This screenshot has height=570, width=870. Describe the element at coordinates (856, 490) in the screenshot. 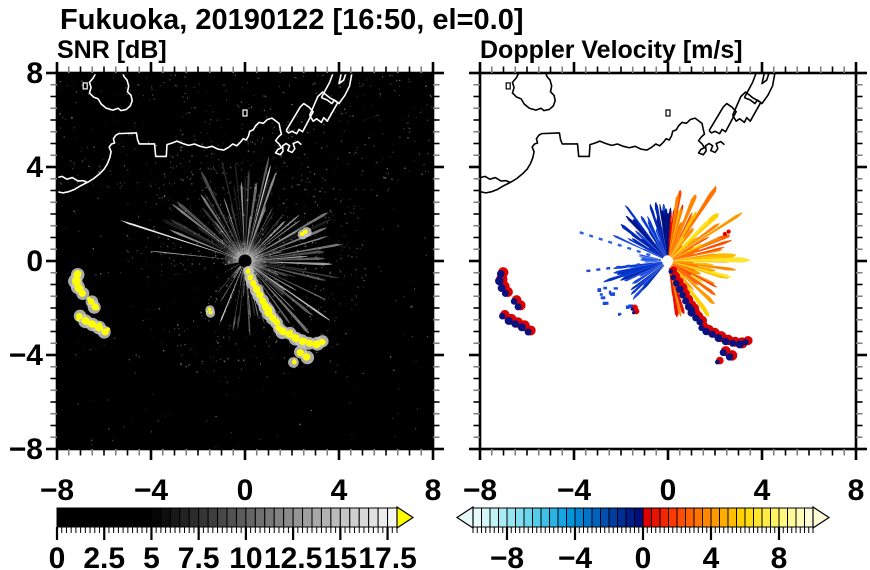

I see `vel-x-tick-label: 8` at that location.